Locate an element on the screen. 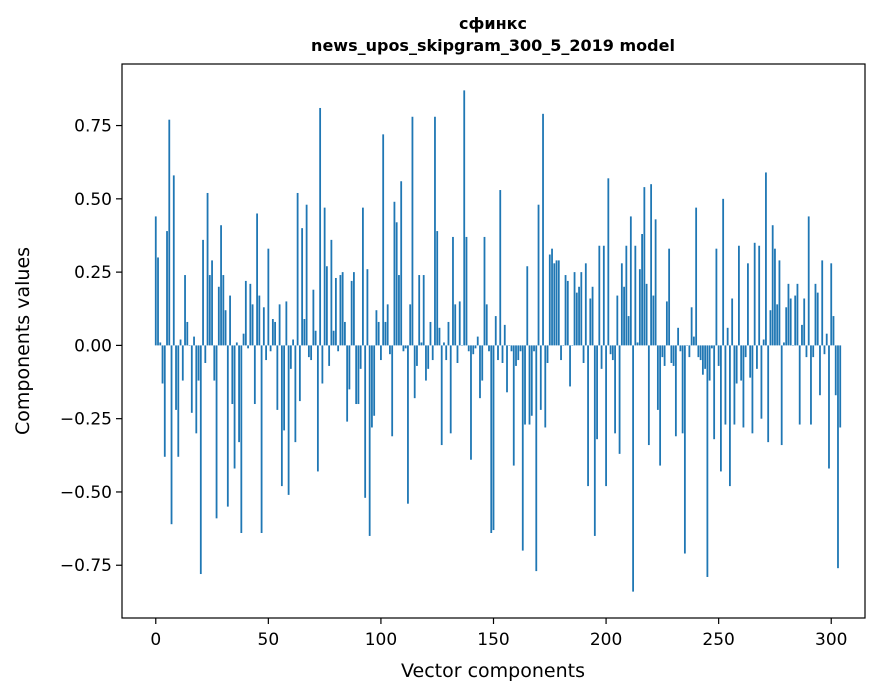  y-tick-label: −0.50 is located at coordinates (86, 493).